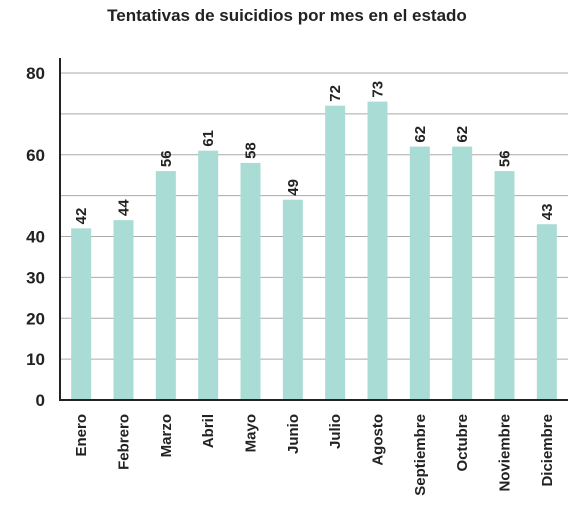 Image resolution: width=574 pixels, height=521 pixels. I want to click on data-label-agosto: 73, so click(378, 89).